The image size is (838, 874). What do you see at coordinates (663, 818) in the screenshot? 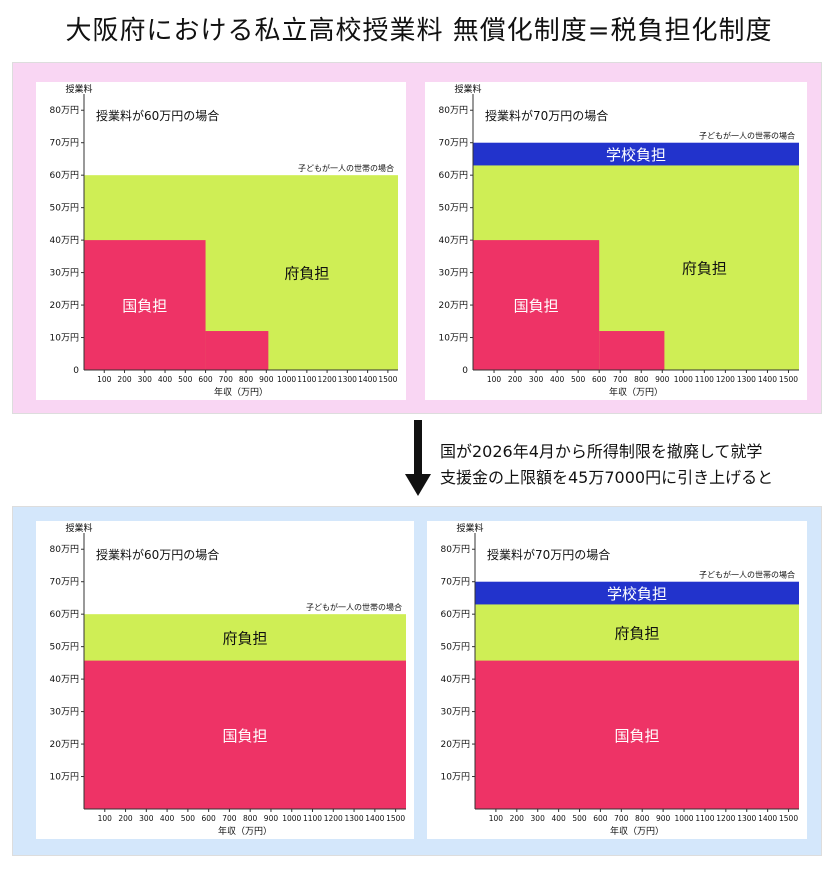
I see `x-tick-label: 900` at bounding box center [663, 818].